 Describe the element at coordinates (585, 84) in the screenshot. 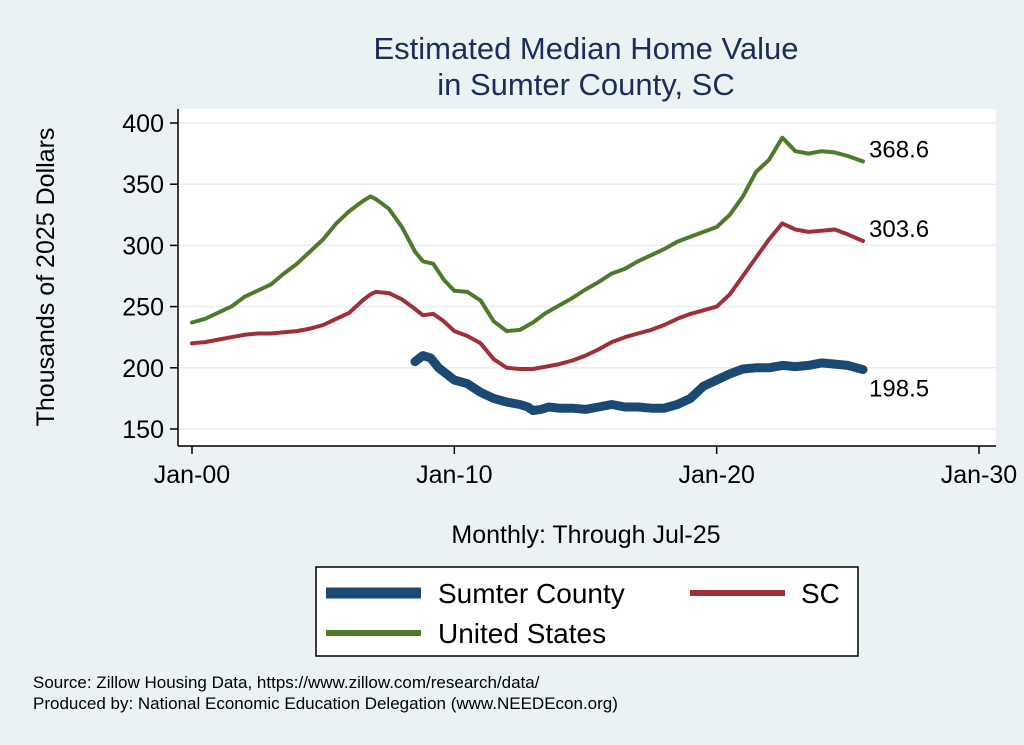

I see `chart-title-line-2: in Sumter County, SC` at that location.